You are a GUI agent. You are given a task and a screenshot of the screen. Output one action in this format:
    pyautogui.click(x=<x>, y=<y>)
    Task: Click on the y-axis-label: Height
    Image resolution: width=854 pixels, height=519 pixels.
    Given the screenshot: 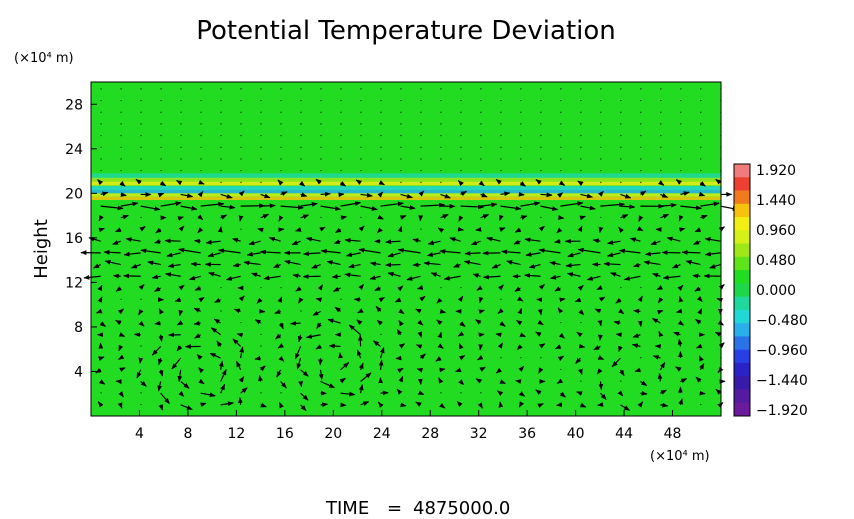 What is the action you would take?
    pyautogui.click(x=41, y=249)
    